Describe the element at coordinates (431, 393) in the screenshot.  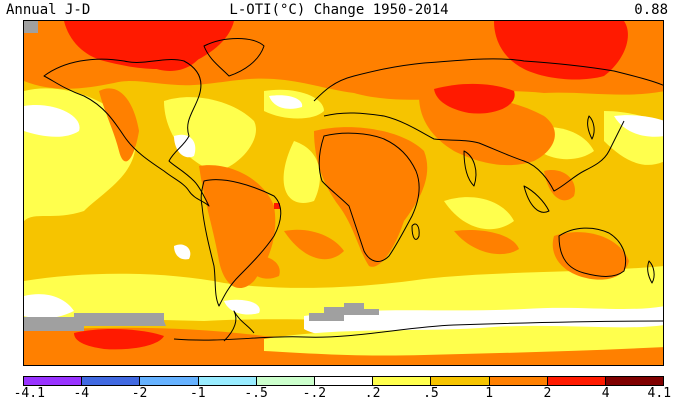
I see `legend-tick-label: .5` at that location.